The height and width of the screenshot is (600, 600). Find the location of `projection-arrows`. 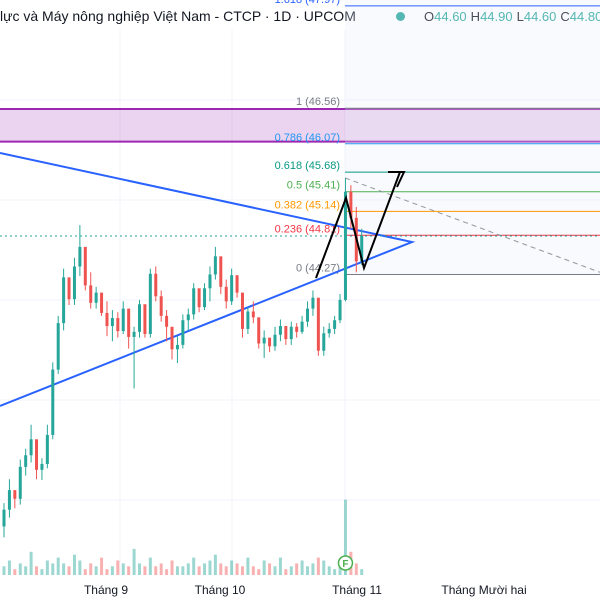

projection-arrows is located at coordinates (360, 225).